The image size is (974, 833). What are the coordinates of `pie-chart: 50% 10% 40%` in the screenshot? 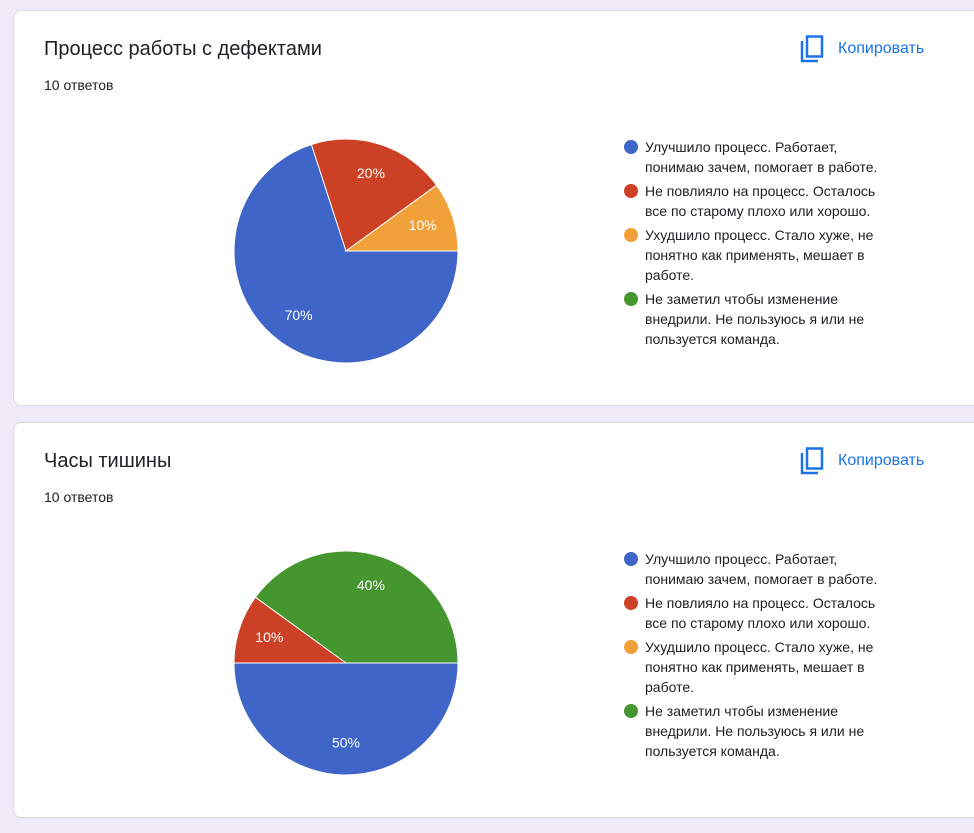 It's located at (346, 663).